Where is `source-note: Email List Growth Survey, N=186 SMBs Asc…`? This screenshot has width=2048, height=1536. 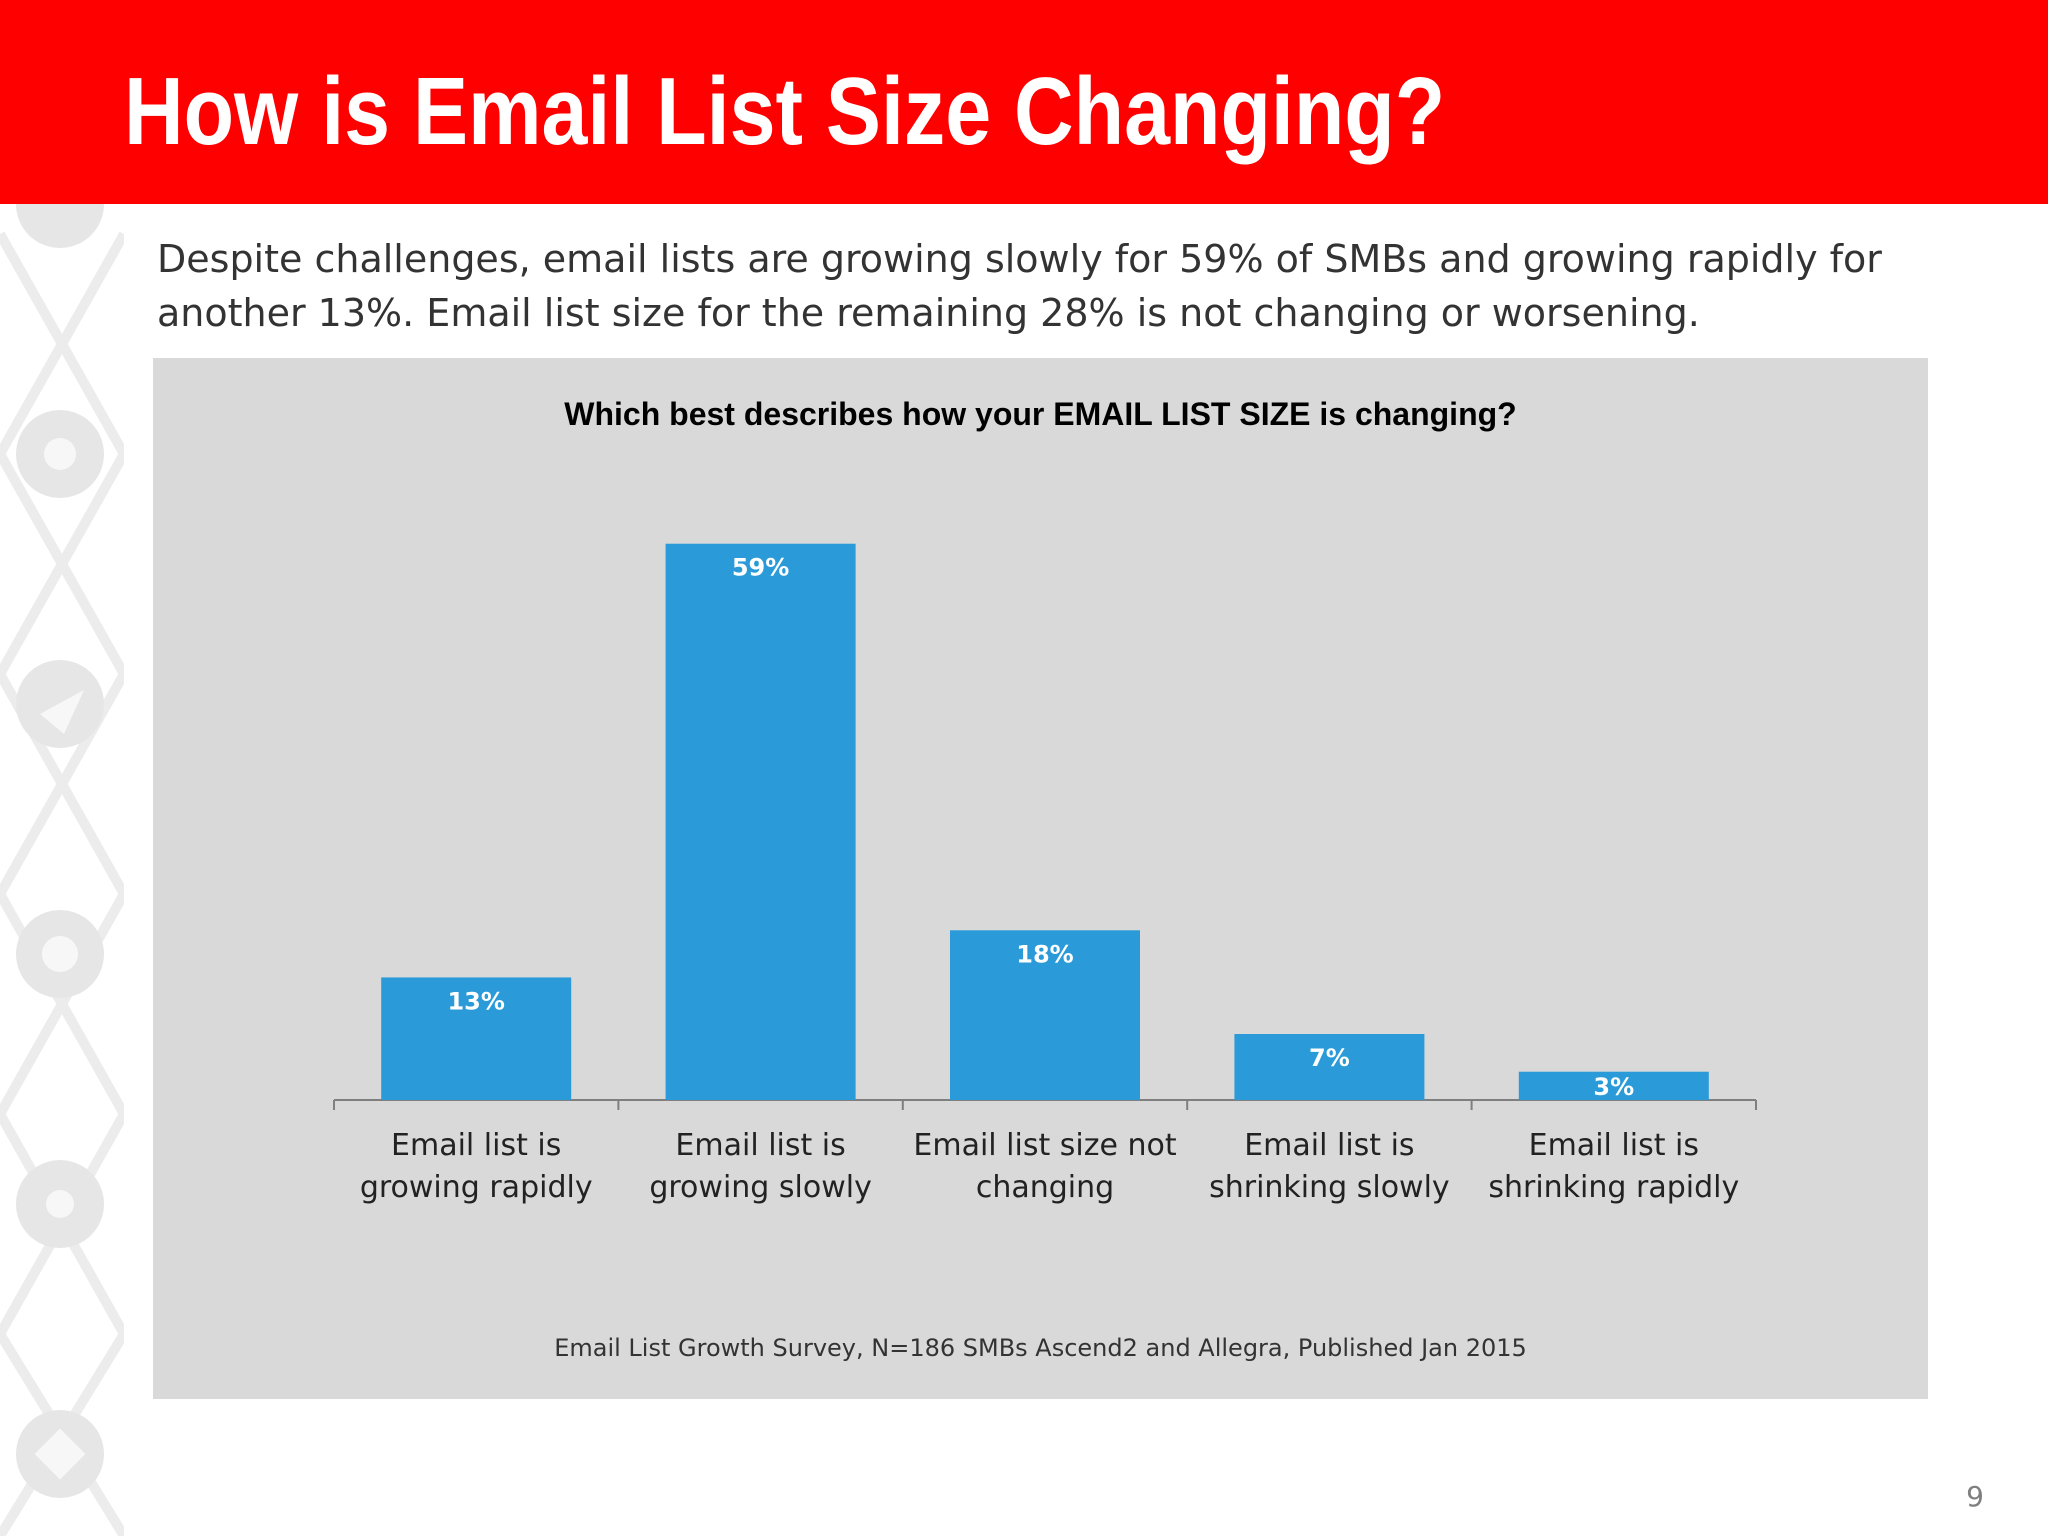
source-note: Email List Growth Survey, N=186 SMBs Asc… is located at coordinates (1040, 1348).